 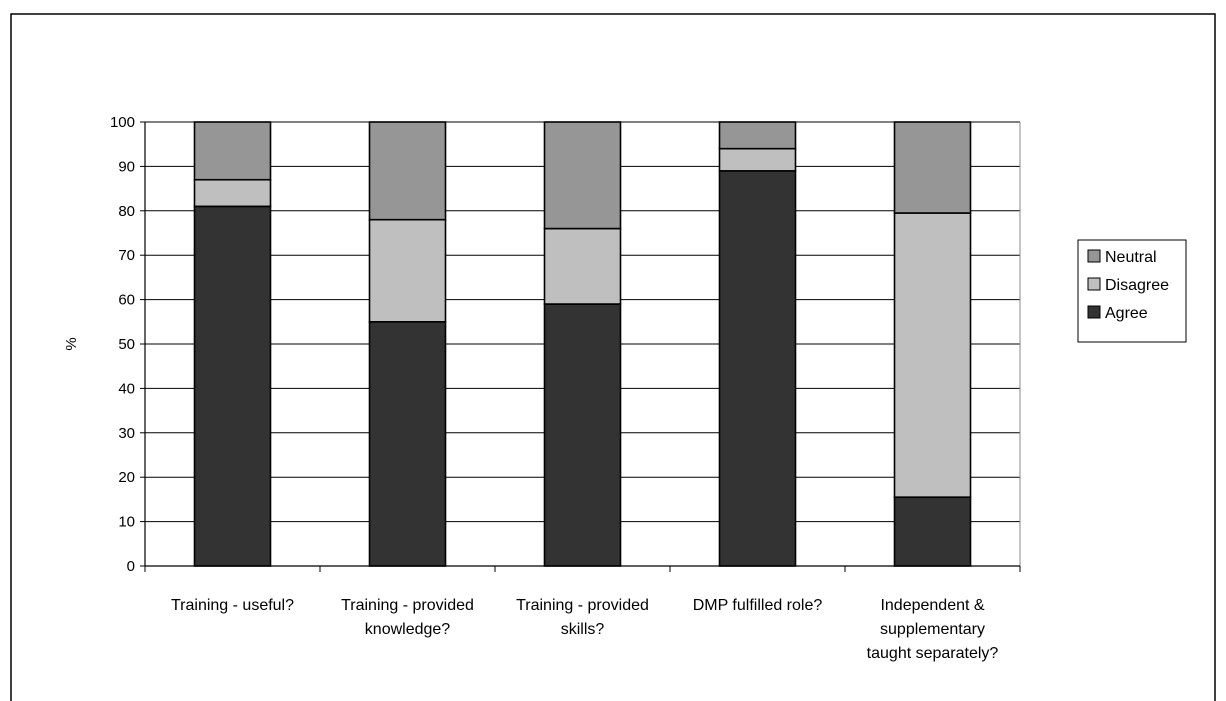 I want to click on x-category-label: DMP fulfilled role?, so click(x=758, y=605).